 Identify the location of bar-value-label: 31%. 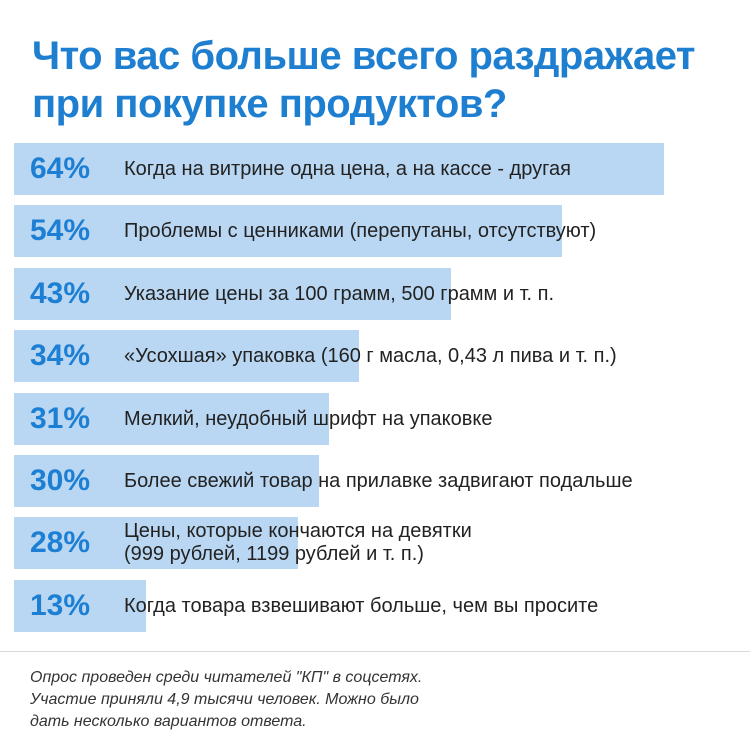
(60, 418).